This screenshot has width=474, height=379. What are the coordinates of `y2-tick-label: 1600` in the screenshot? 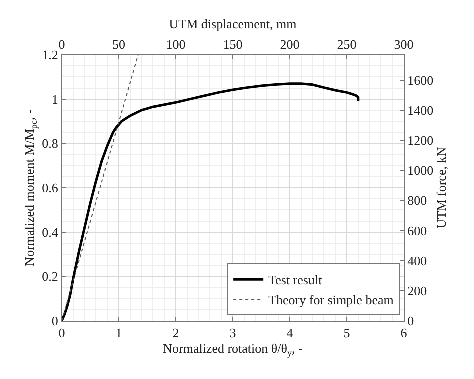 It's located at (421, 80).